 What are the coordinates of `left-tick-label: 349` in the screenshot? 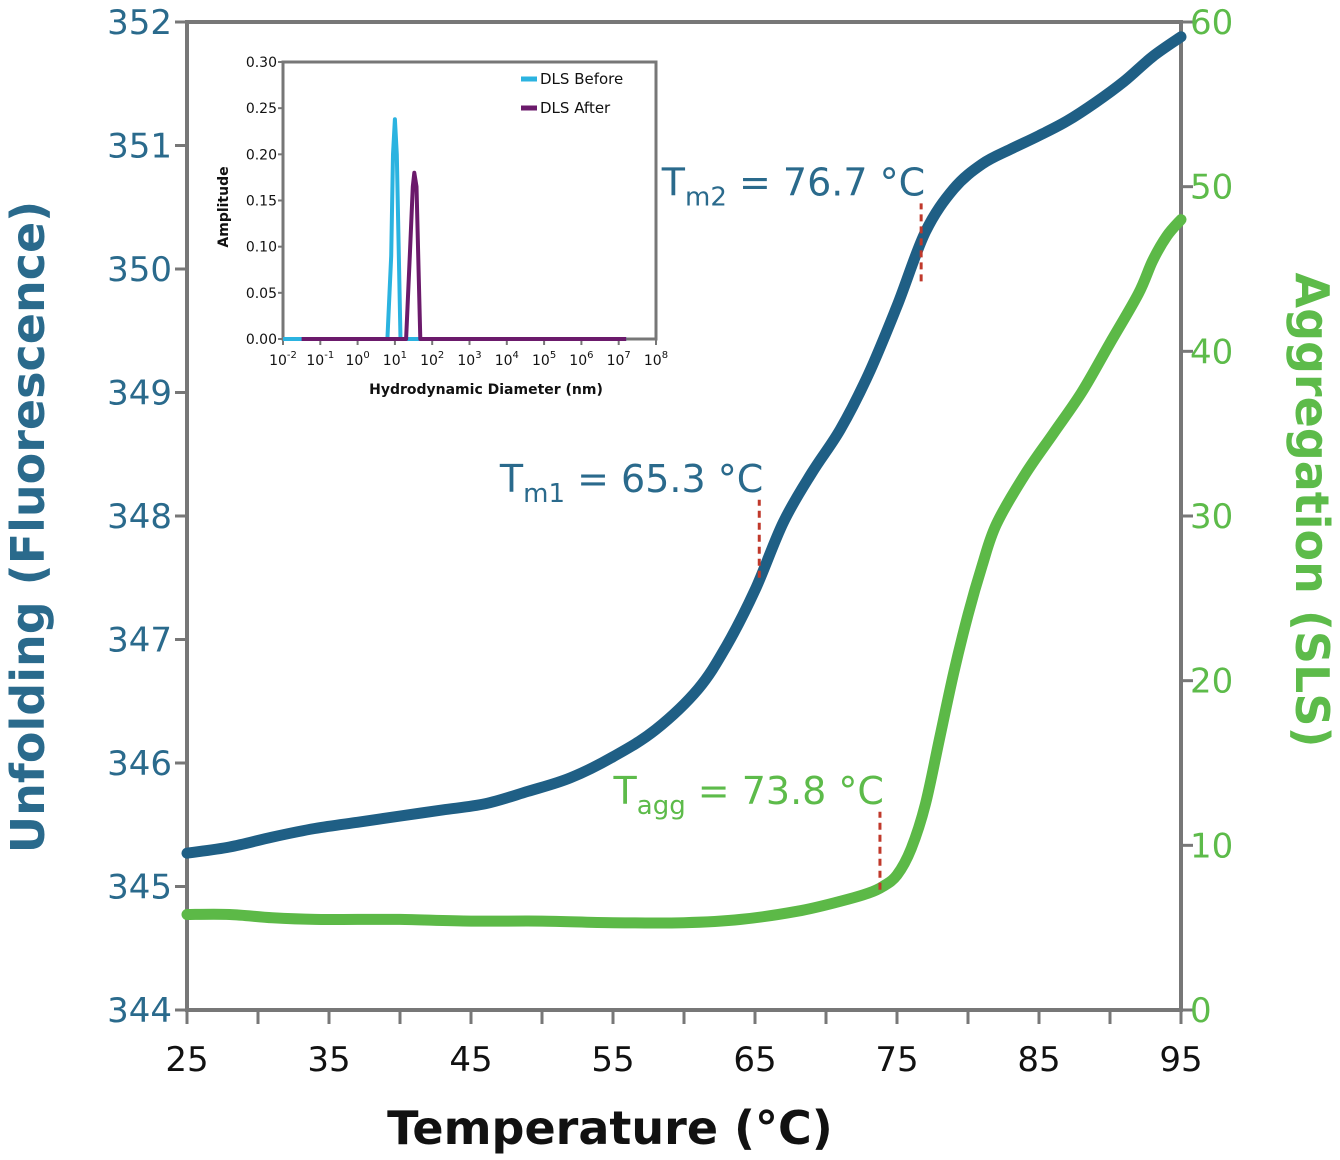 It's located at (139, 394).